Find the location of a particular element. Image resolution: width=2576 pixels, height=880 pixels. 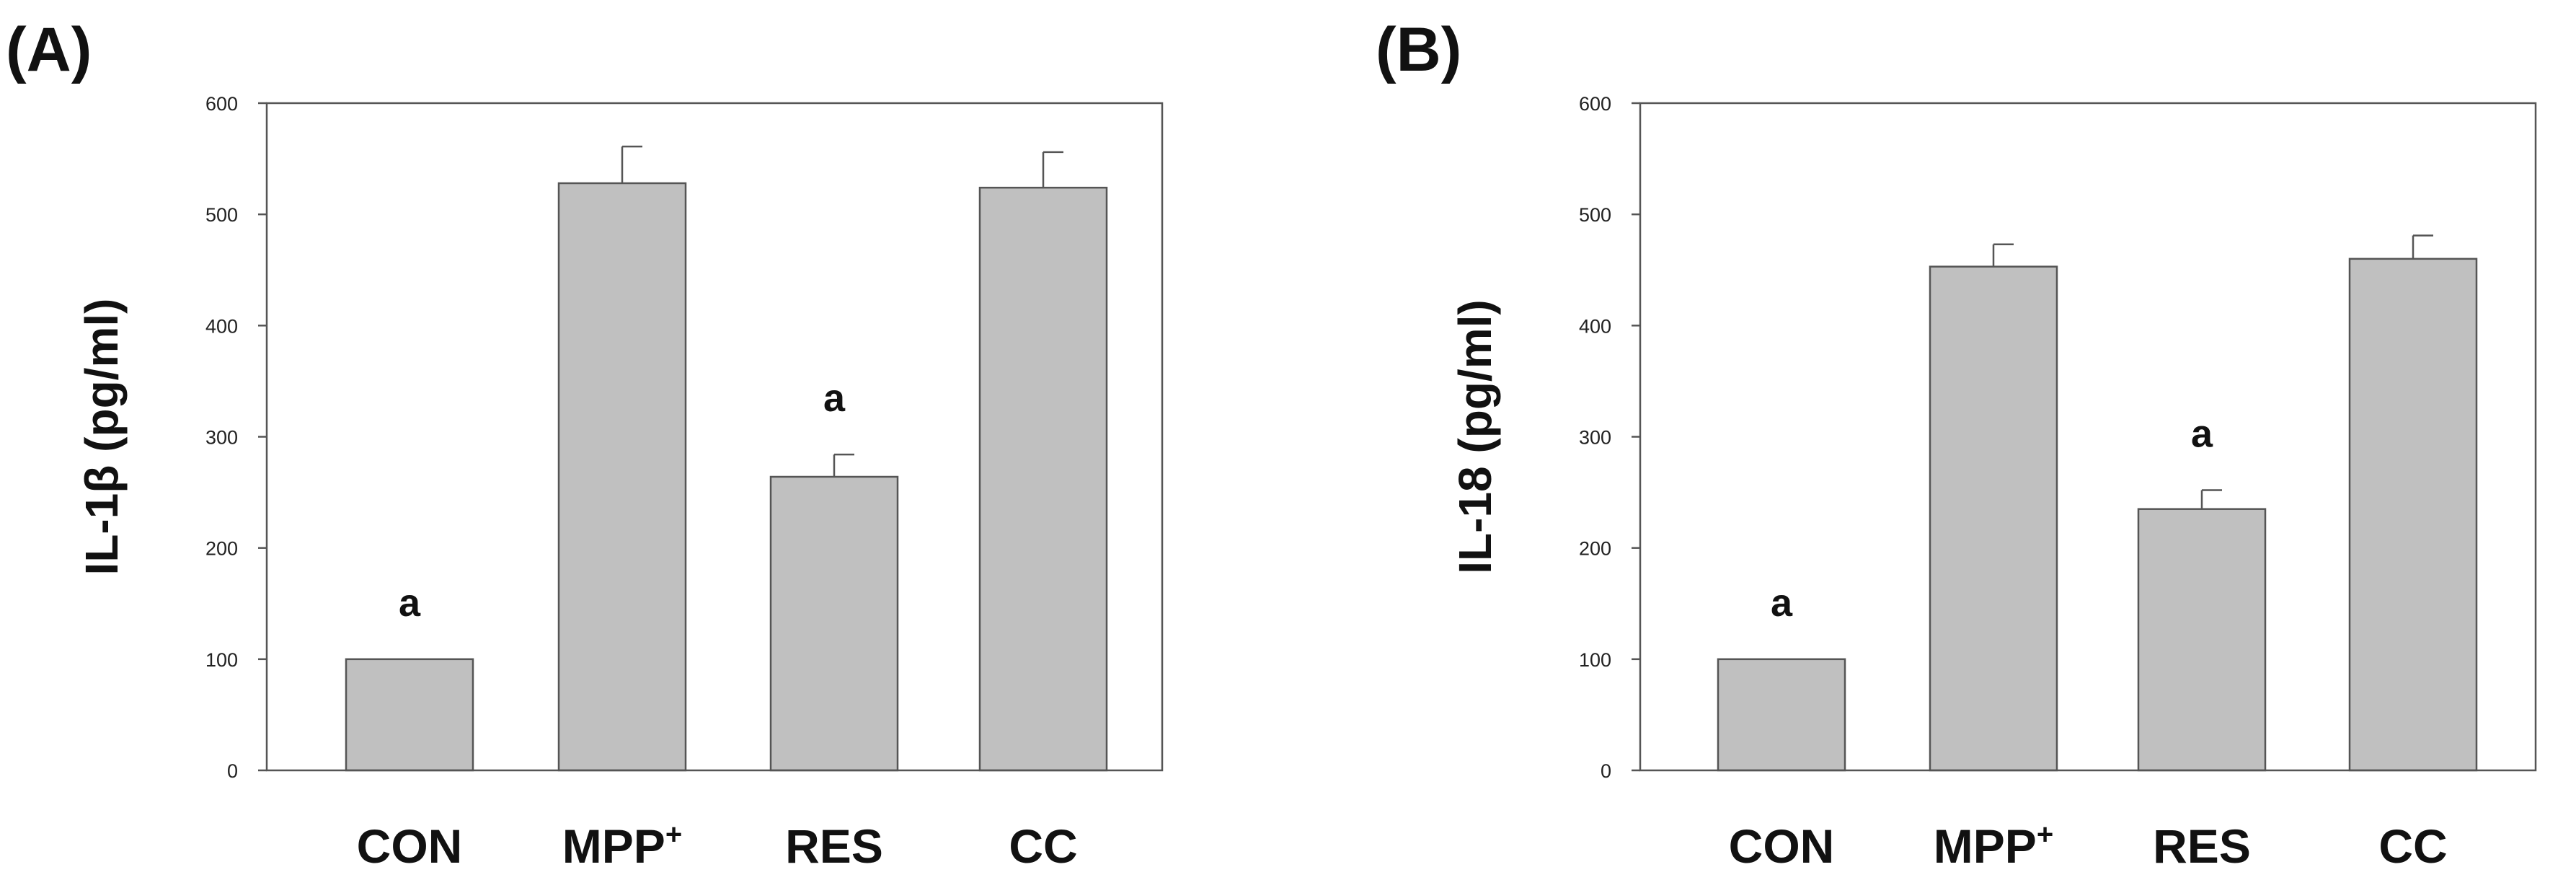

y-axis-label: IL-1β (pg/ml) is located at coordinates (102, 438).